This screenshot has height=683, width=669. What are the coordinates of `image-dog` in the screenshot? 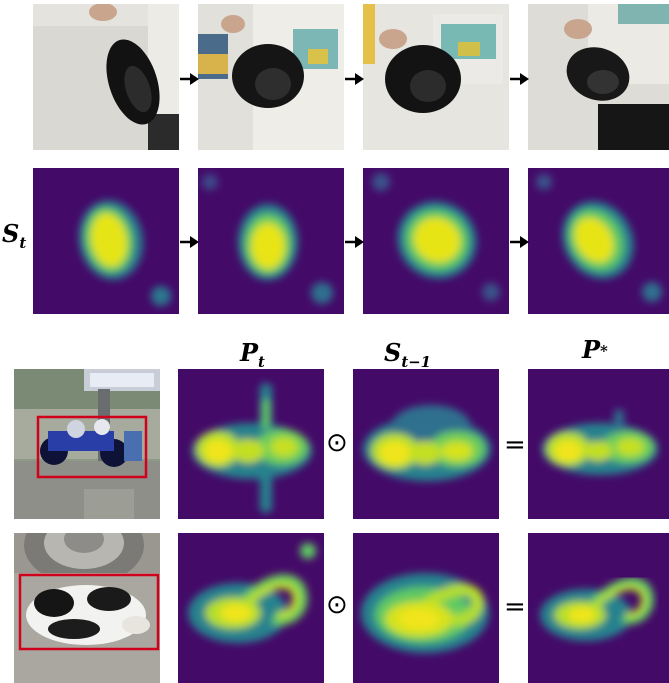 It's located at (87, 608).